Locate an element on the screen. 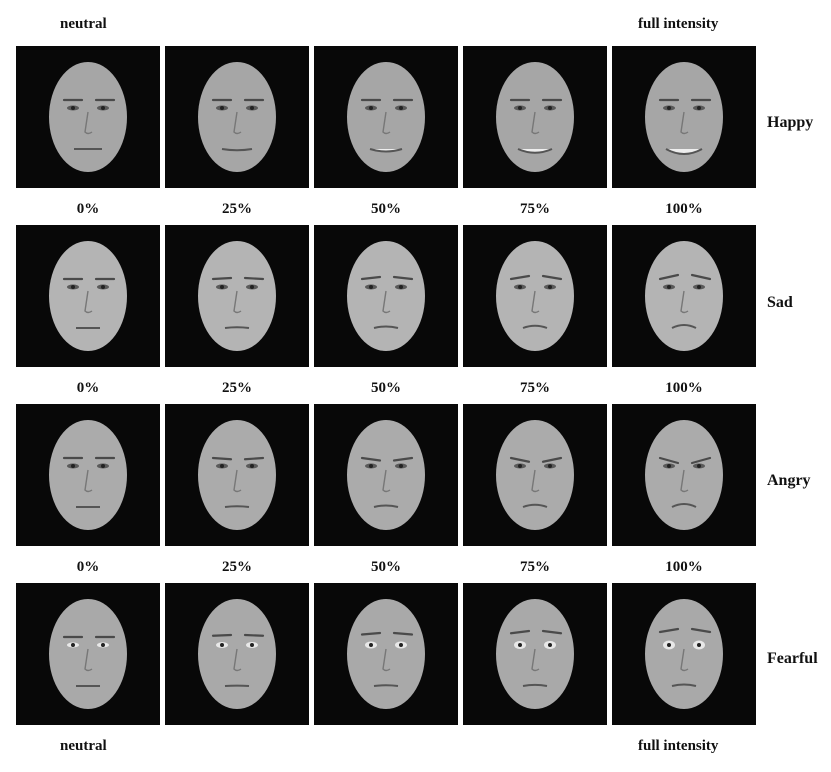 The image size is (831, 772). neutral-label-bottom: neutral is located at coordinates (83, 746).